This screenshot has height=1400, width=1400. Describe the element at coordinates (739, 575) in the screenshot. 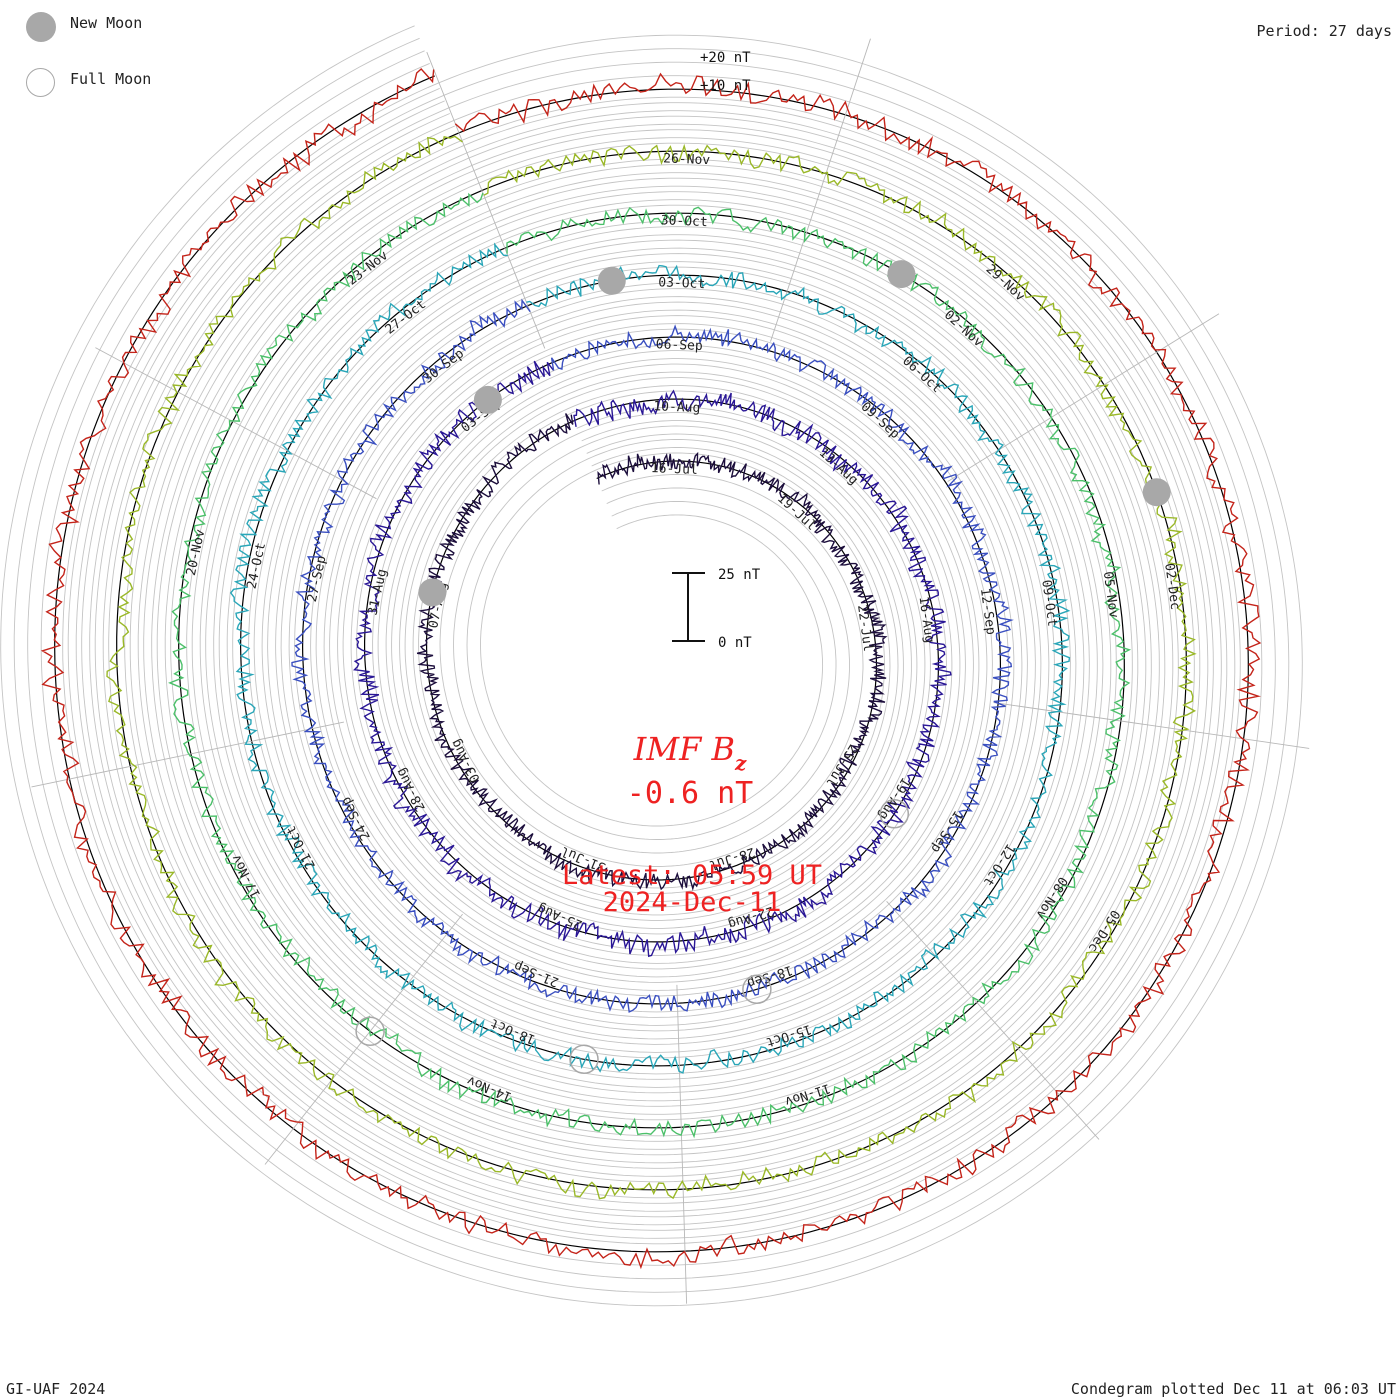

I see `scale-bar-top-label: 25 nT` at that location.